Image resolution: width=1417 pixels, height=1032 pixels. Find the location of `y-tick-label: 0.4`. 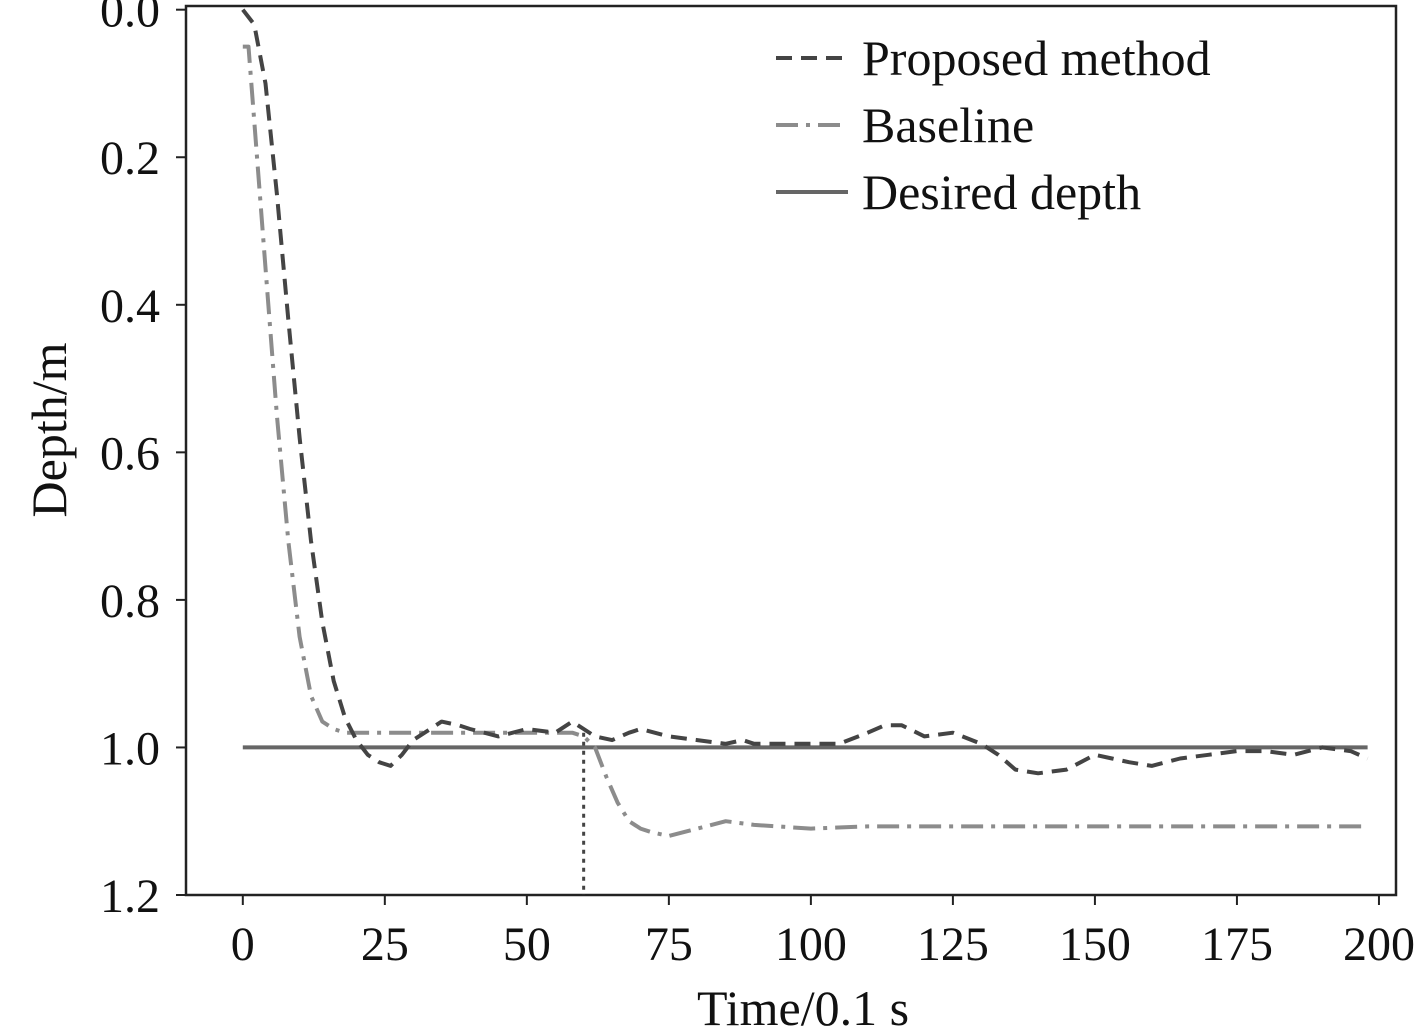

y-tick-label: 0.4 is located at coordinates (130, 306).